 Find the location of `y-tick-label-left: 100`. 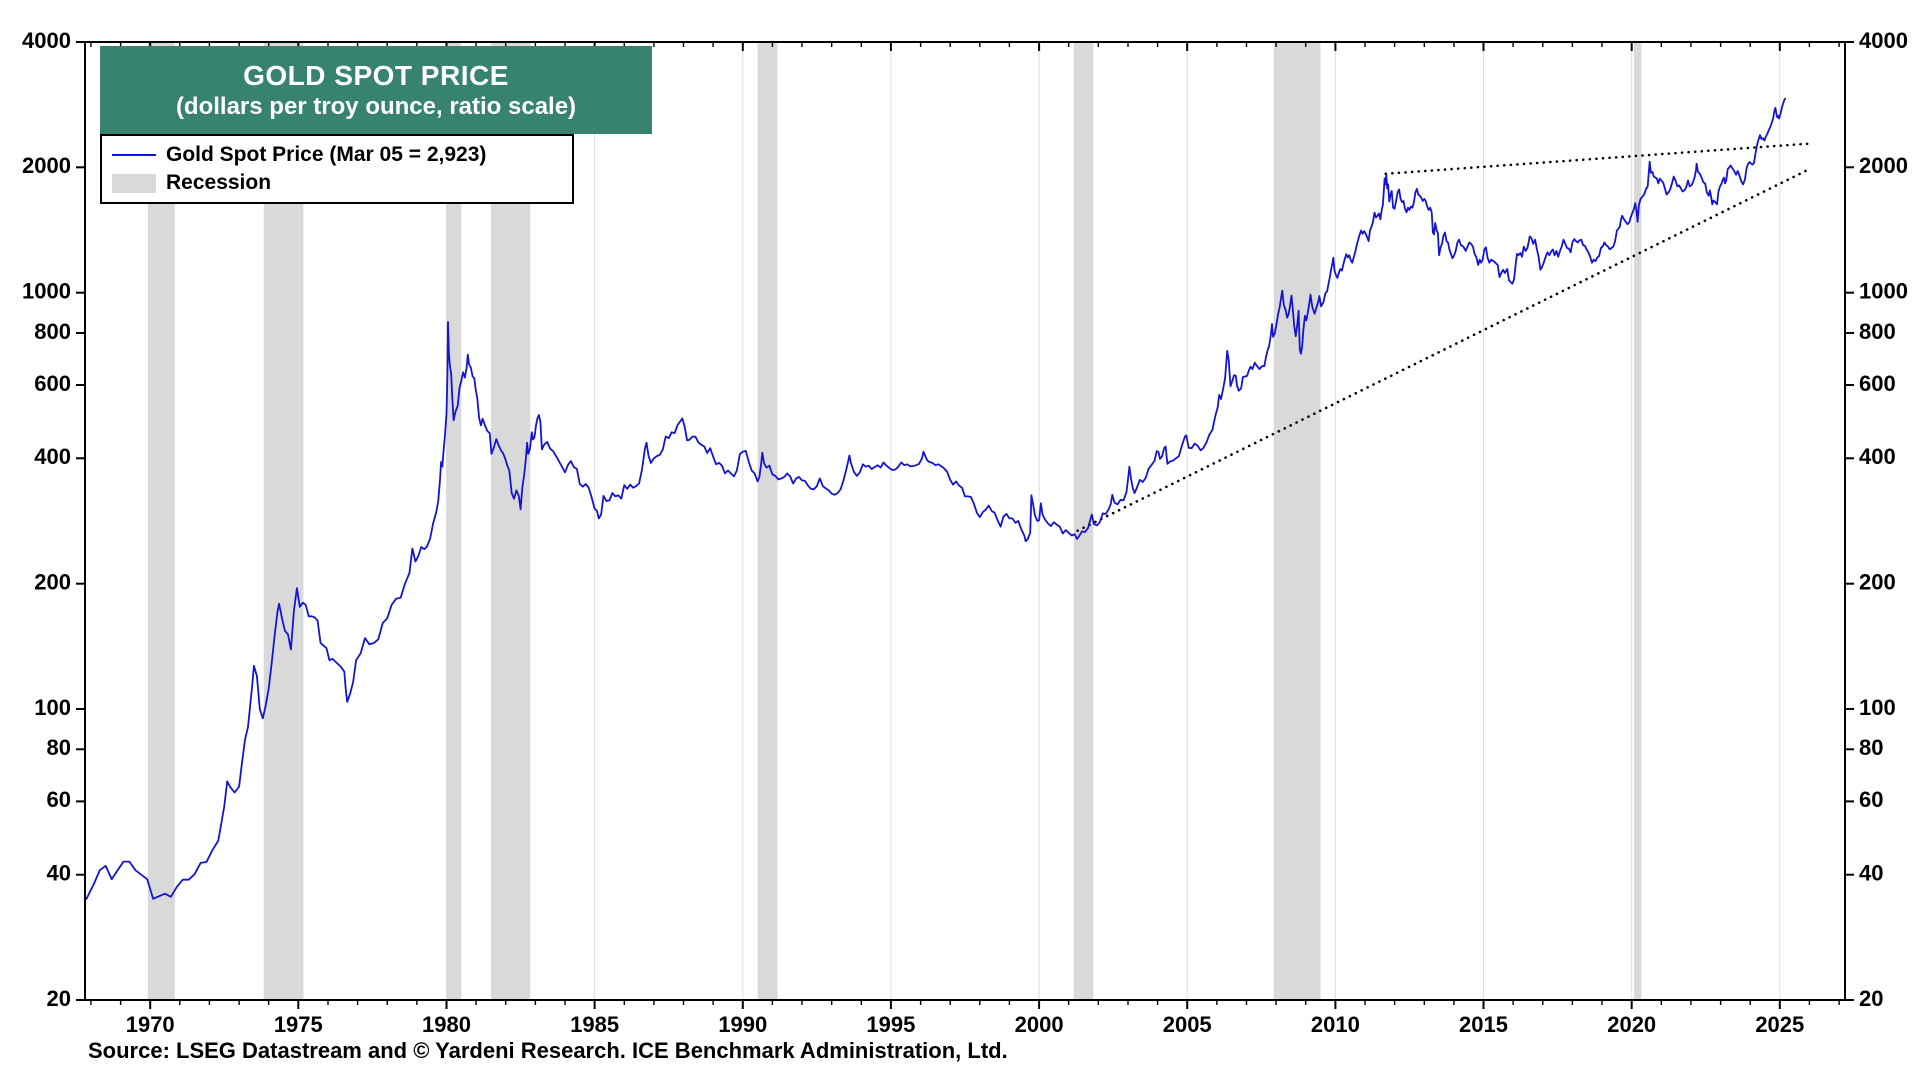

y-tick-label-left: 100 is located at coordinates (52, 707).